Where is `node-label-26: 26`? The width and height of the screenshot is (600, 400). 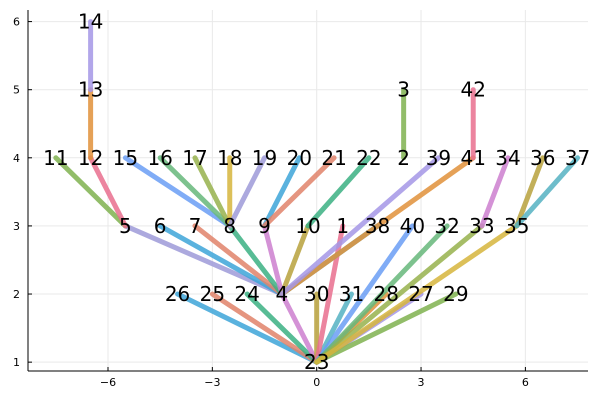 node-label-26: 26 is located at coordinates (177, 294).